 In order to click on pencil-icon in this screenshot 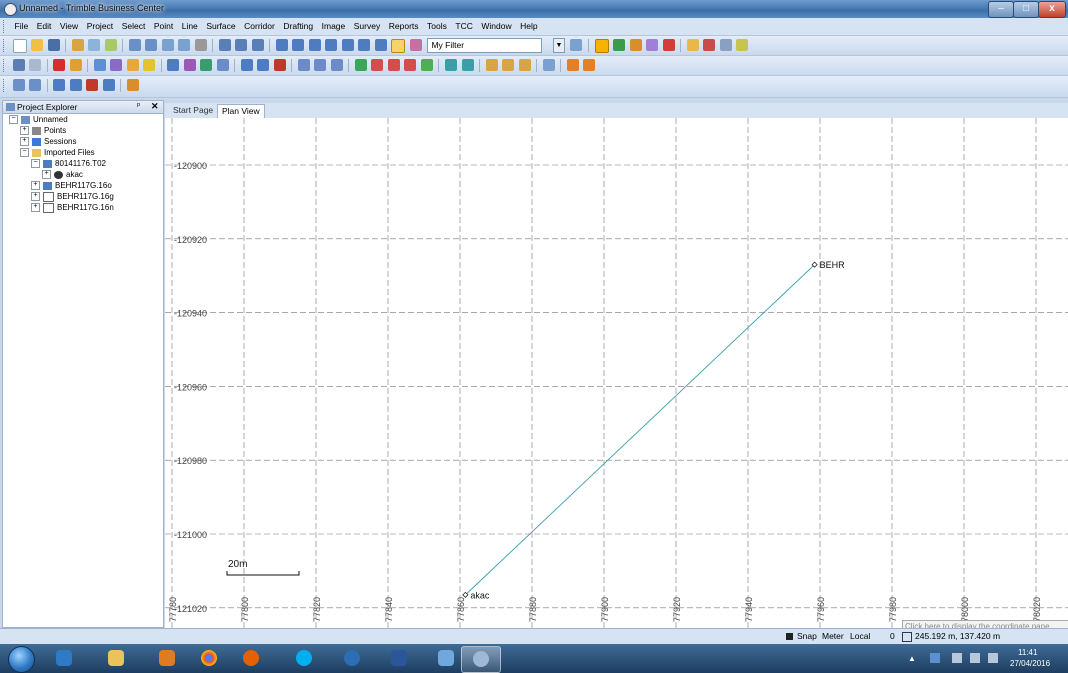, I will do `click(149, 65)`.